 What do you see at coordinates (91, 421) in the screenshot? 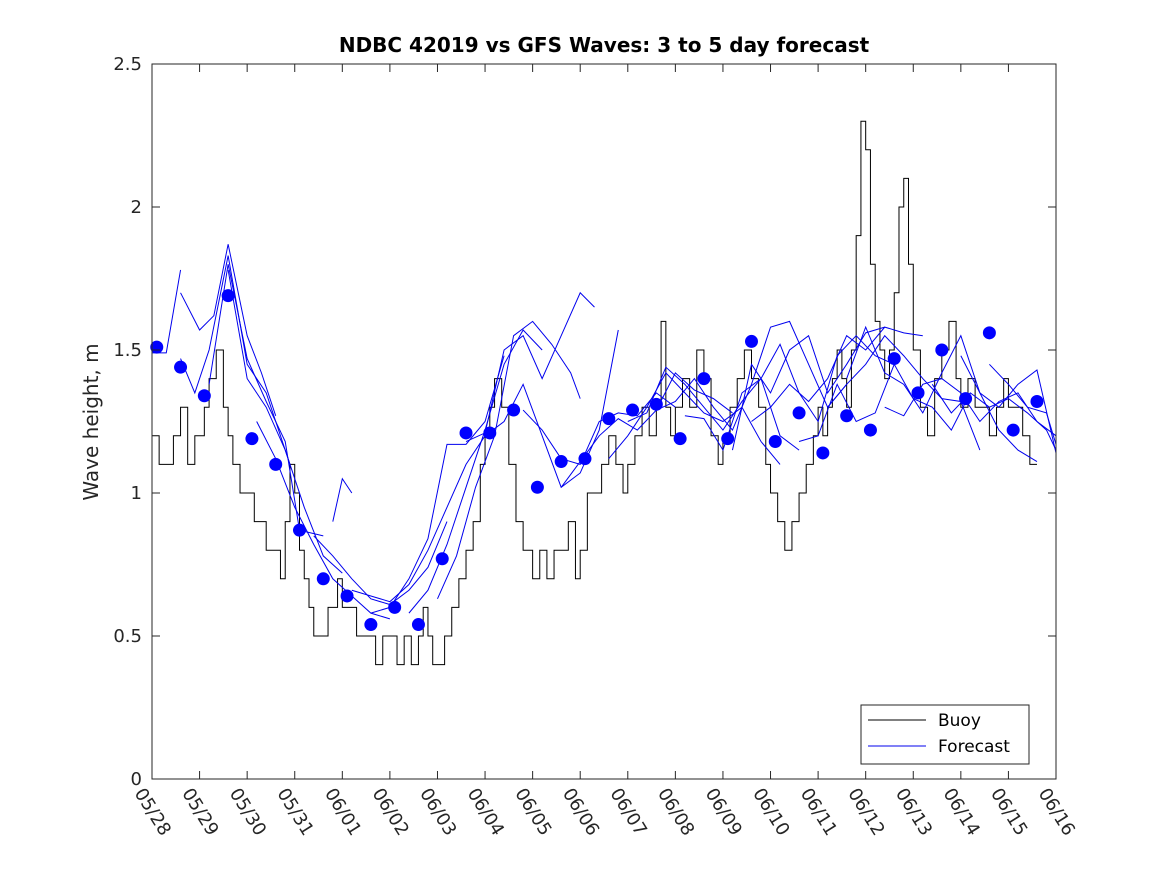
I see `y-axis-label: Wave height, m` at bounding box center [91, 421].